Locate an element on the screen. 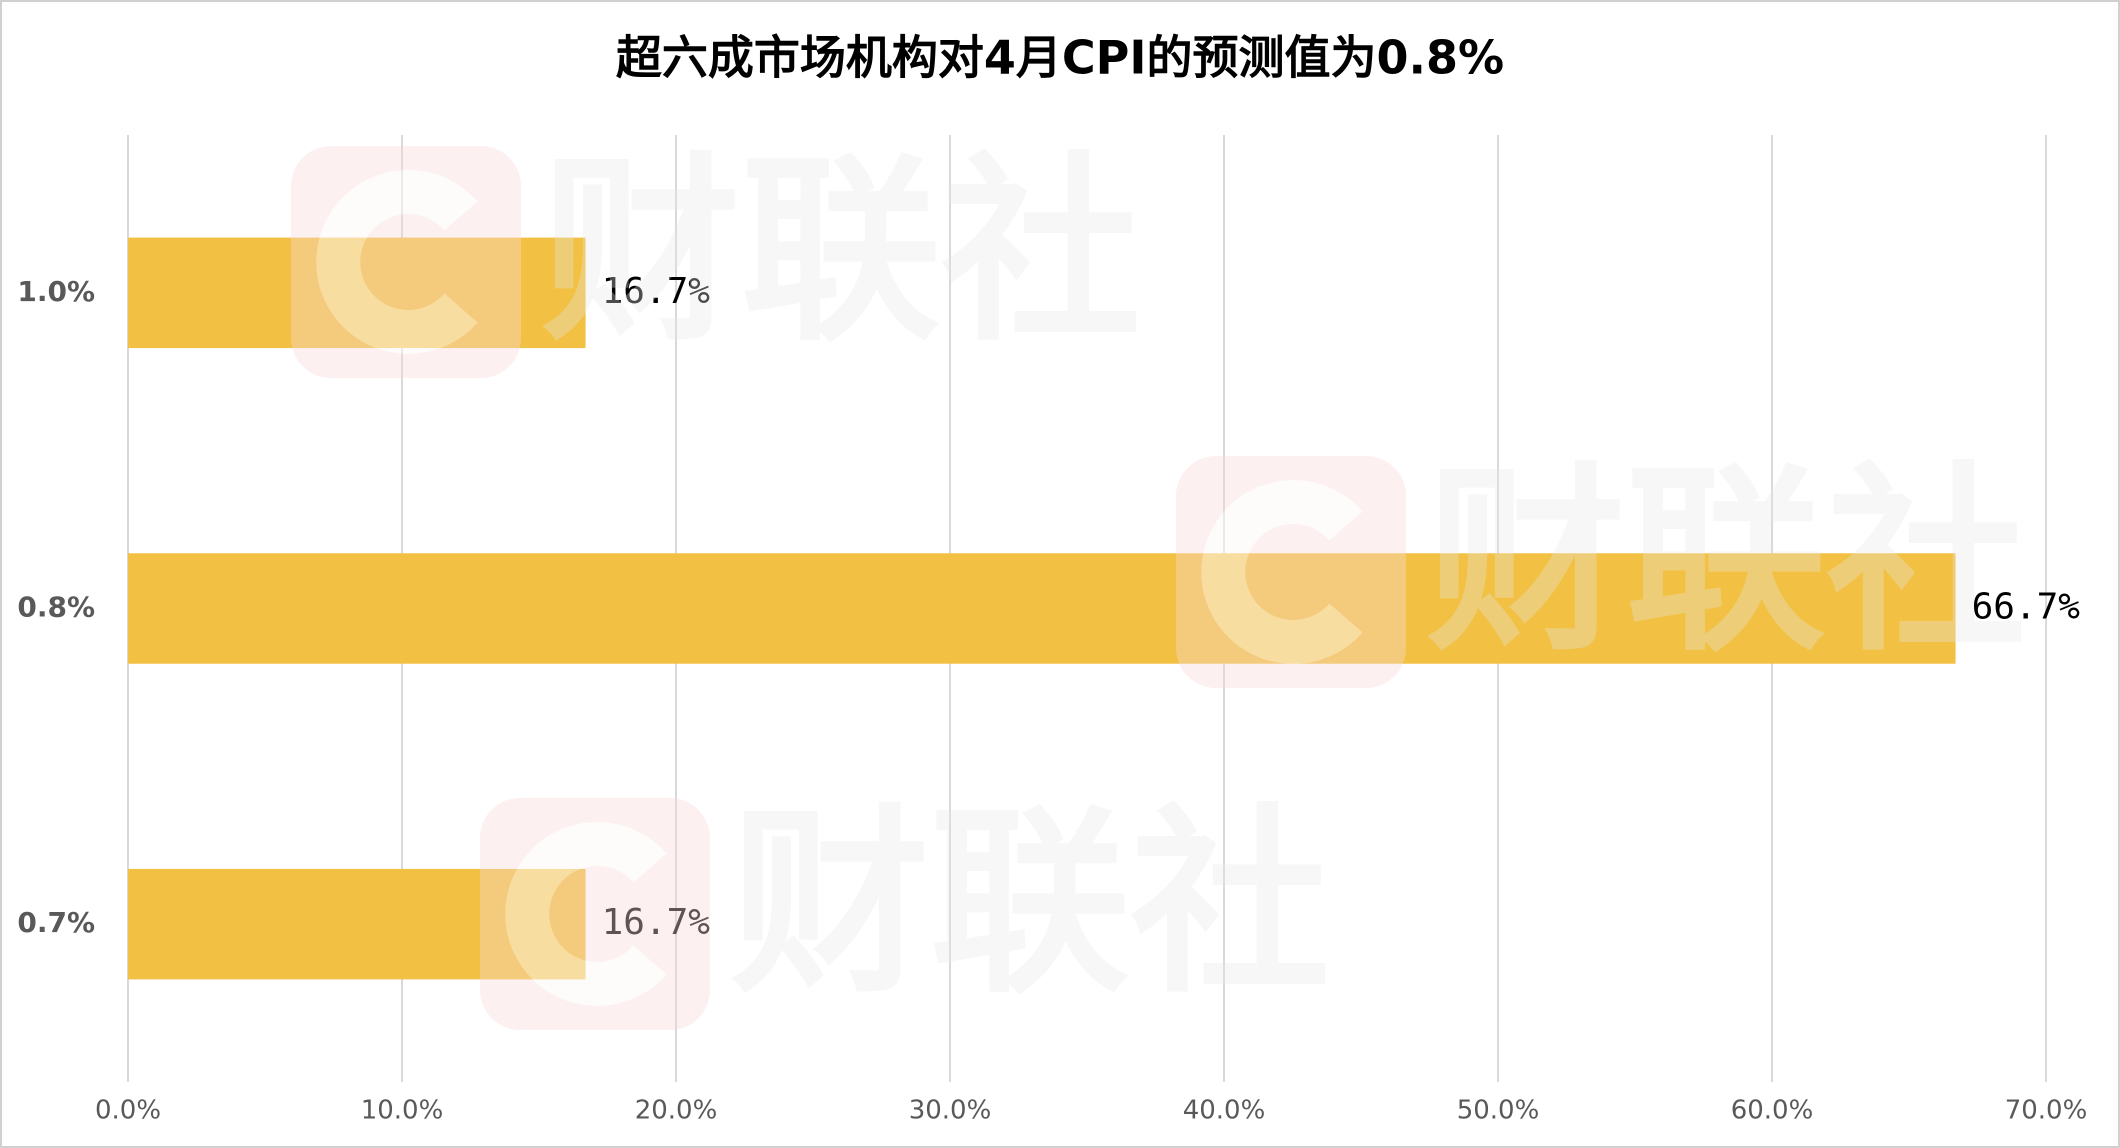 The height and width of the screenshot is (1148, 2120). x-tick-label: 70.0% is located at coordinates (2046, 1111).